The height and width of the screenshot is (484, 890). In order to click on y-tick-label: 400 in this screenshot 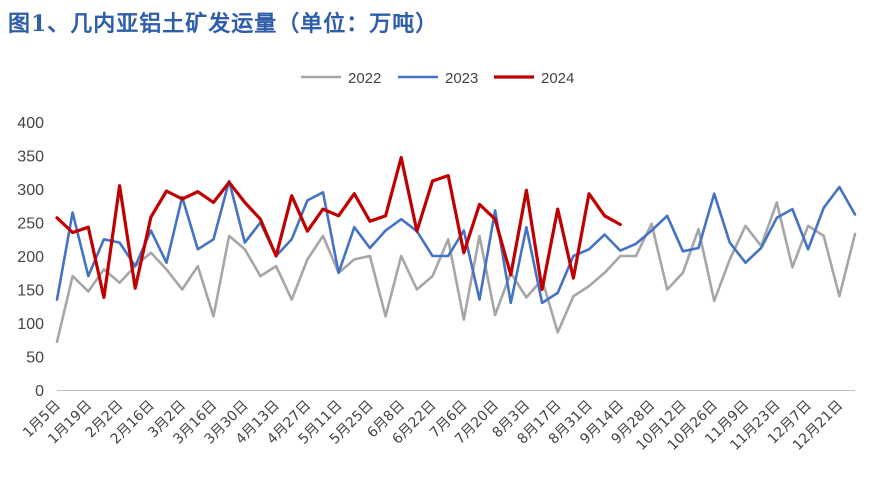, I will do `click(30, 123)`.